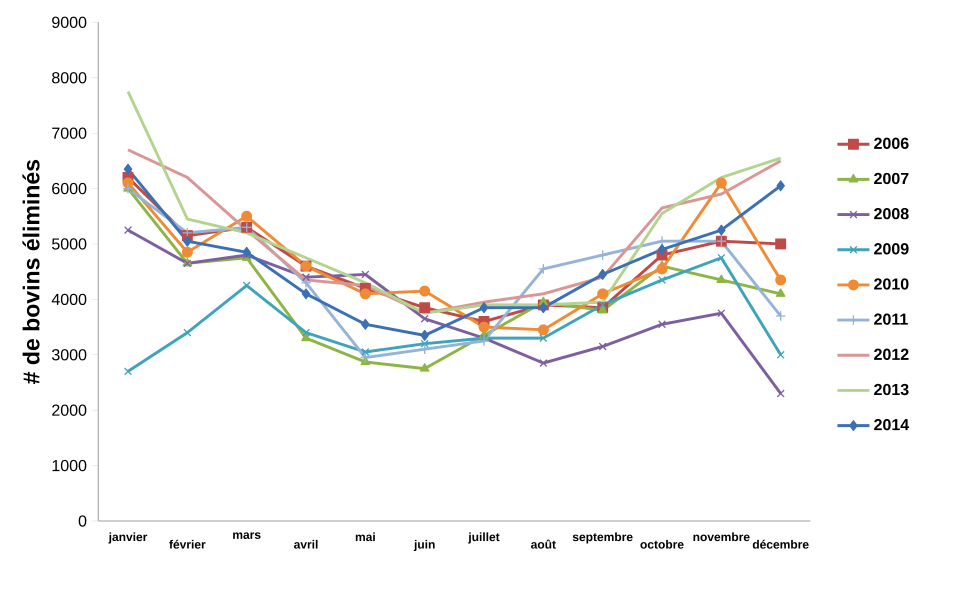 This screenshot has height=595, width=977. Describe the element at coordinates (602, 538) in the screenshot. I see `x-tick-label: septembre` at that location.